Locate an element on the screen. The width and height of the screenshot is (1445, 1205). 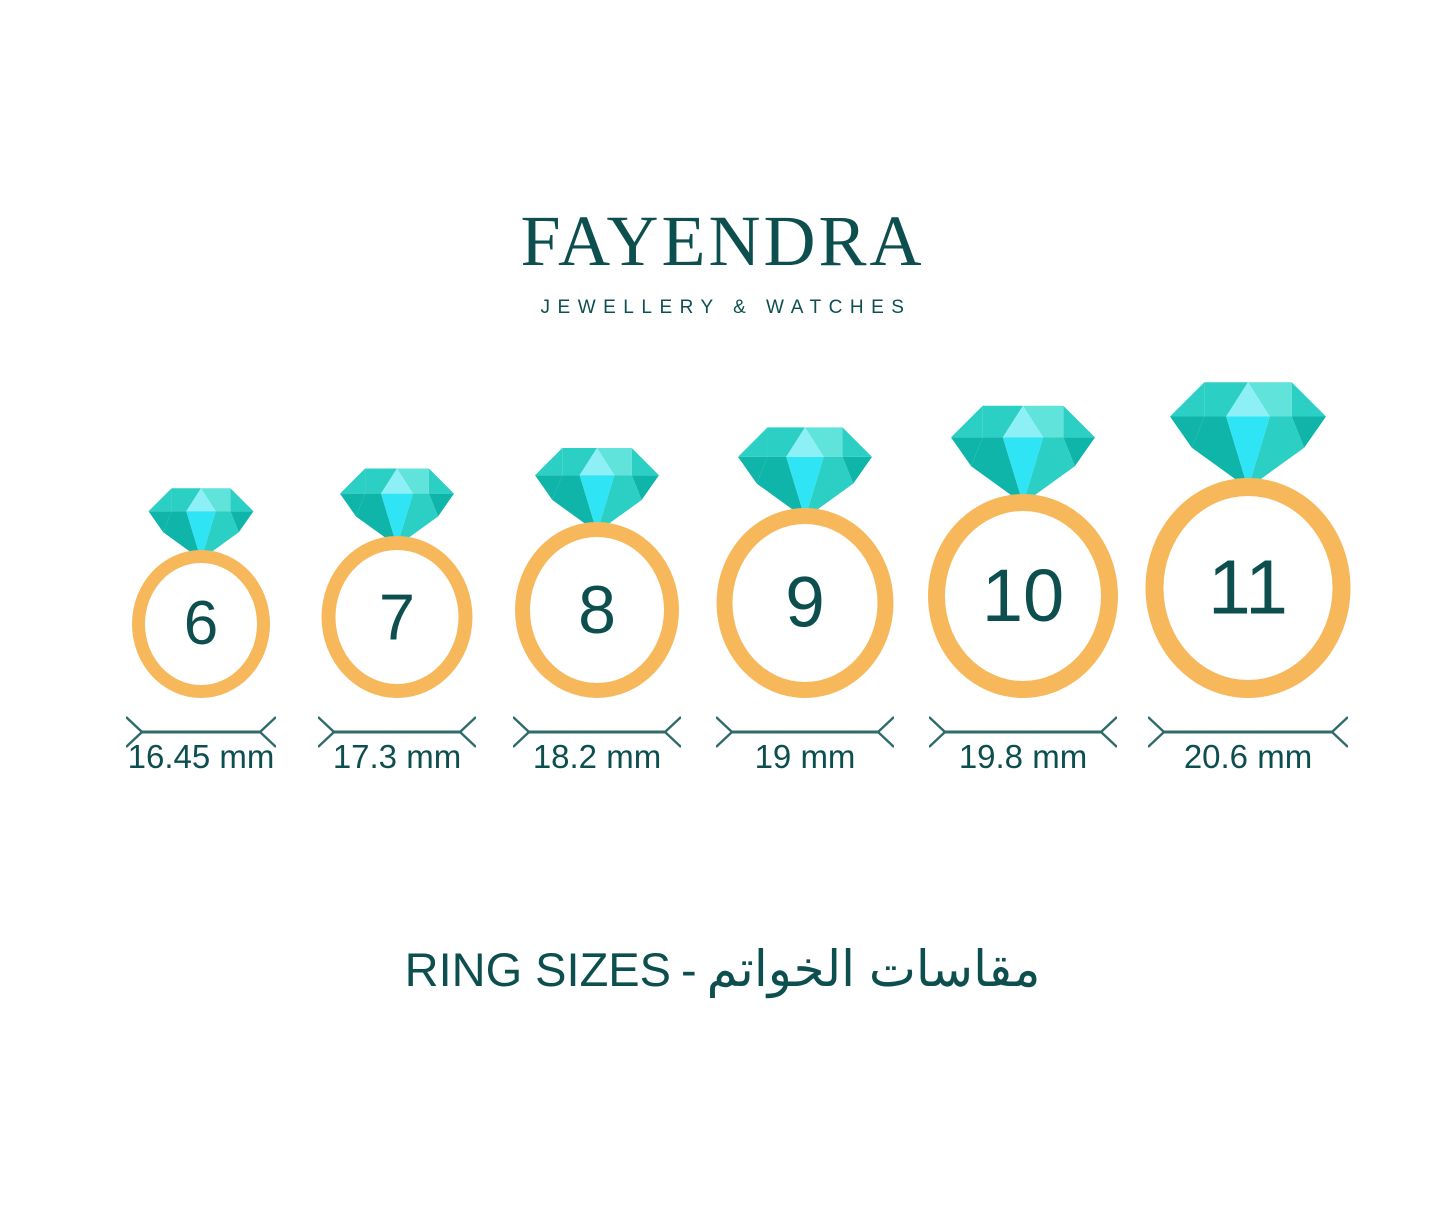
ring-measurement-label: 17.3 mm is located at coordinates (397, 756).